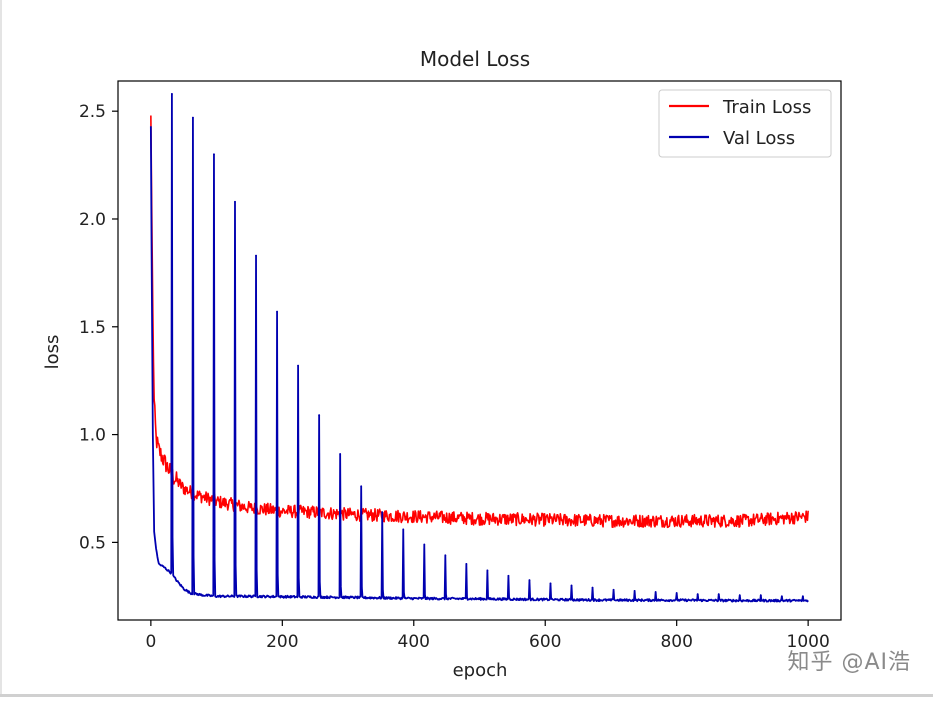  What do you see at coordinates (282, 642) in the screenshot?
I see `x-tick-label: 200` at bounding box center [282, 642].